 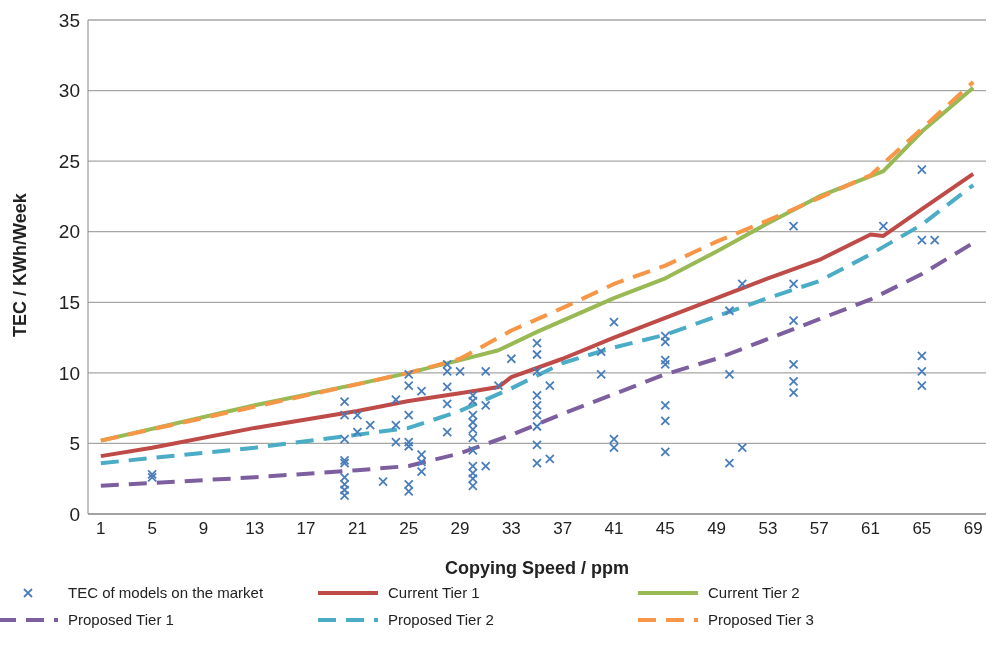 What do you see at coordinates (203, 529) in the screenshot?
I see `x-tick-label: 9` at bounding box center [203, 529].